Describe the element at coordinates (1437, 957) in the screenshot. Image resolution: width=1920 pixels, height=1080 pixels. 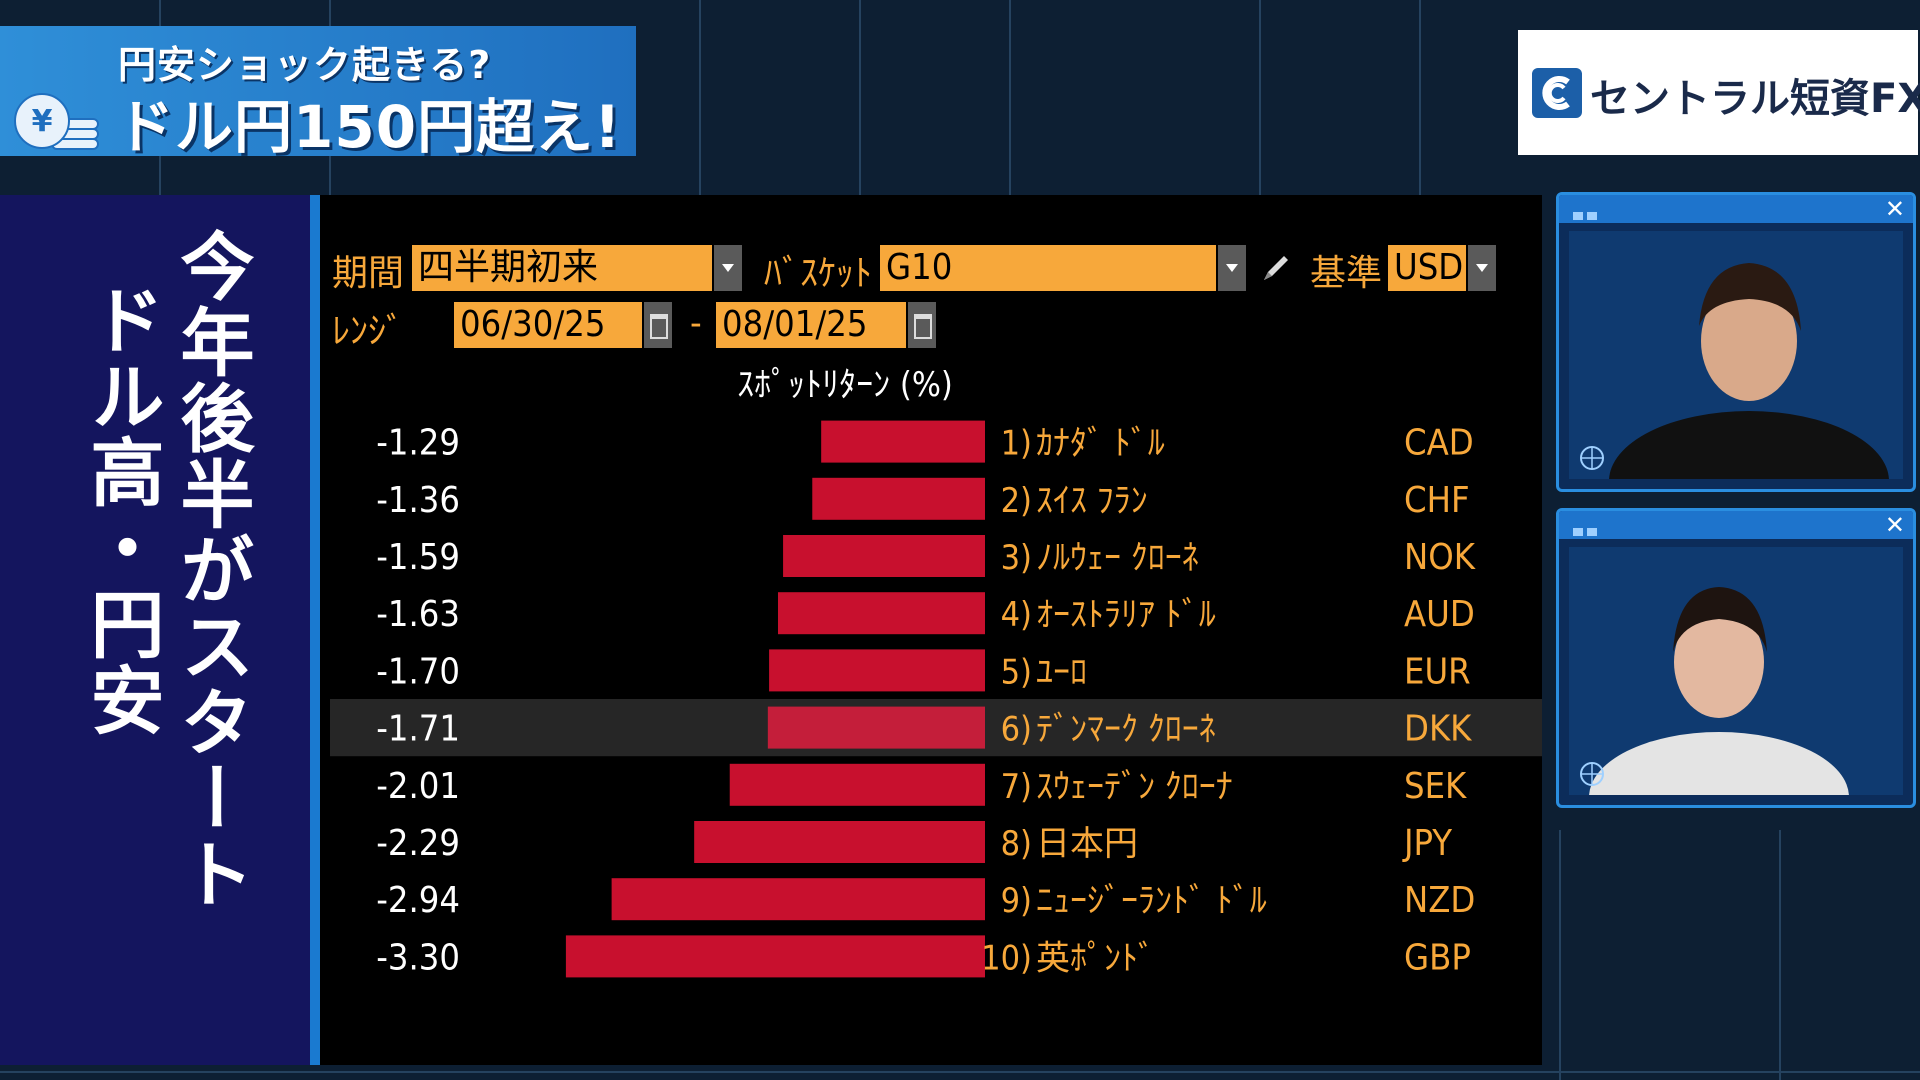
I see `currency-code: GBP` at that location.